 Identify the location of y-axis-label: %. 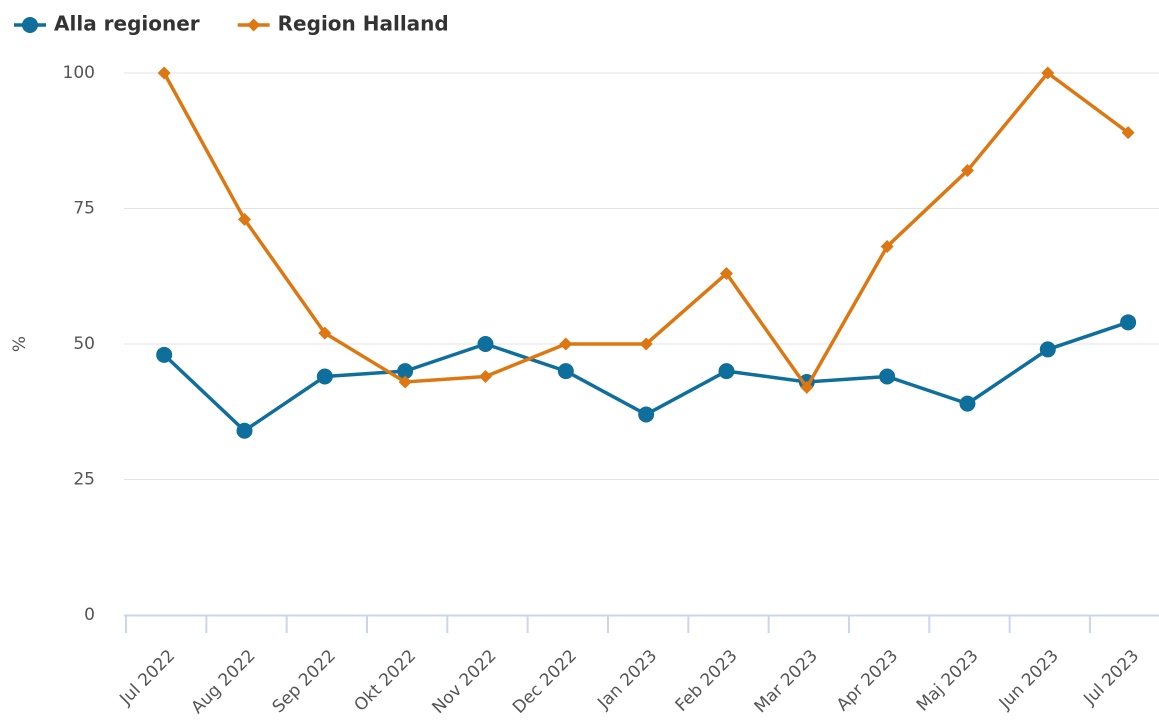
(20, 344).